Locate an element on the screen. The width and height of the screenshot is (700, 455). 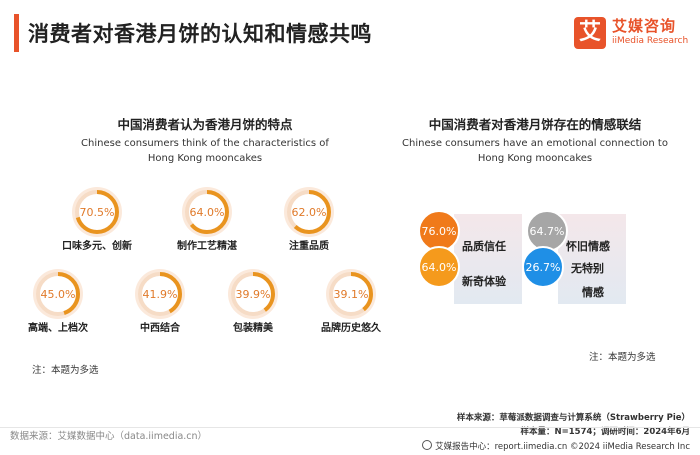
emotion-item: 64.0% is located at coordinates (439, 267).